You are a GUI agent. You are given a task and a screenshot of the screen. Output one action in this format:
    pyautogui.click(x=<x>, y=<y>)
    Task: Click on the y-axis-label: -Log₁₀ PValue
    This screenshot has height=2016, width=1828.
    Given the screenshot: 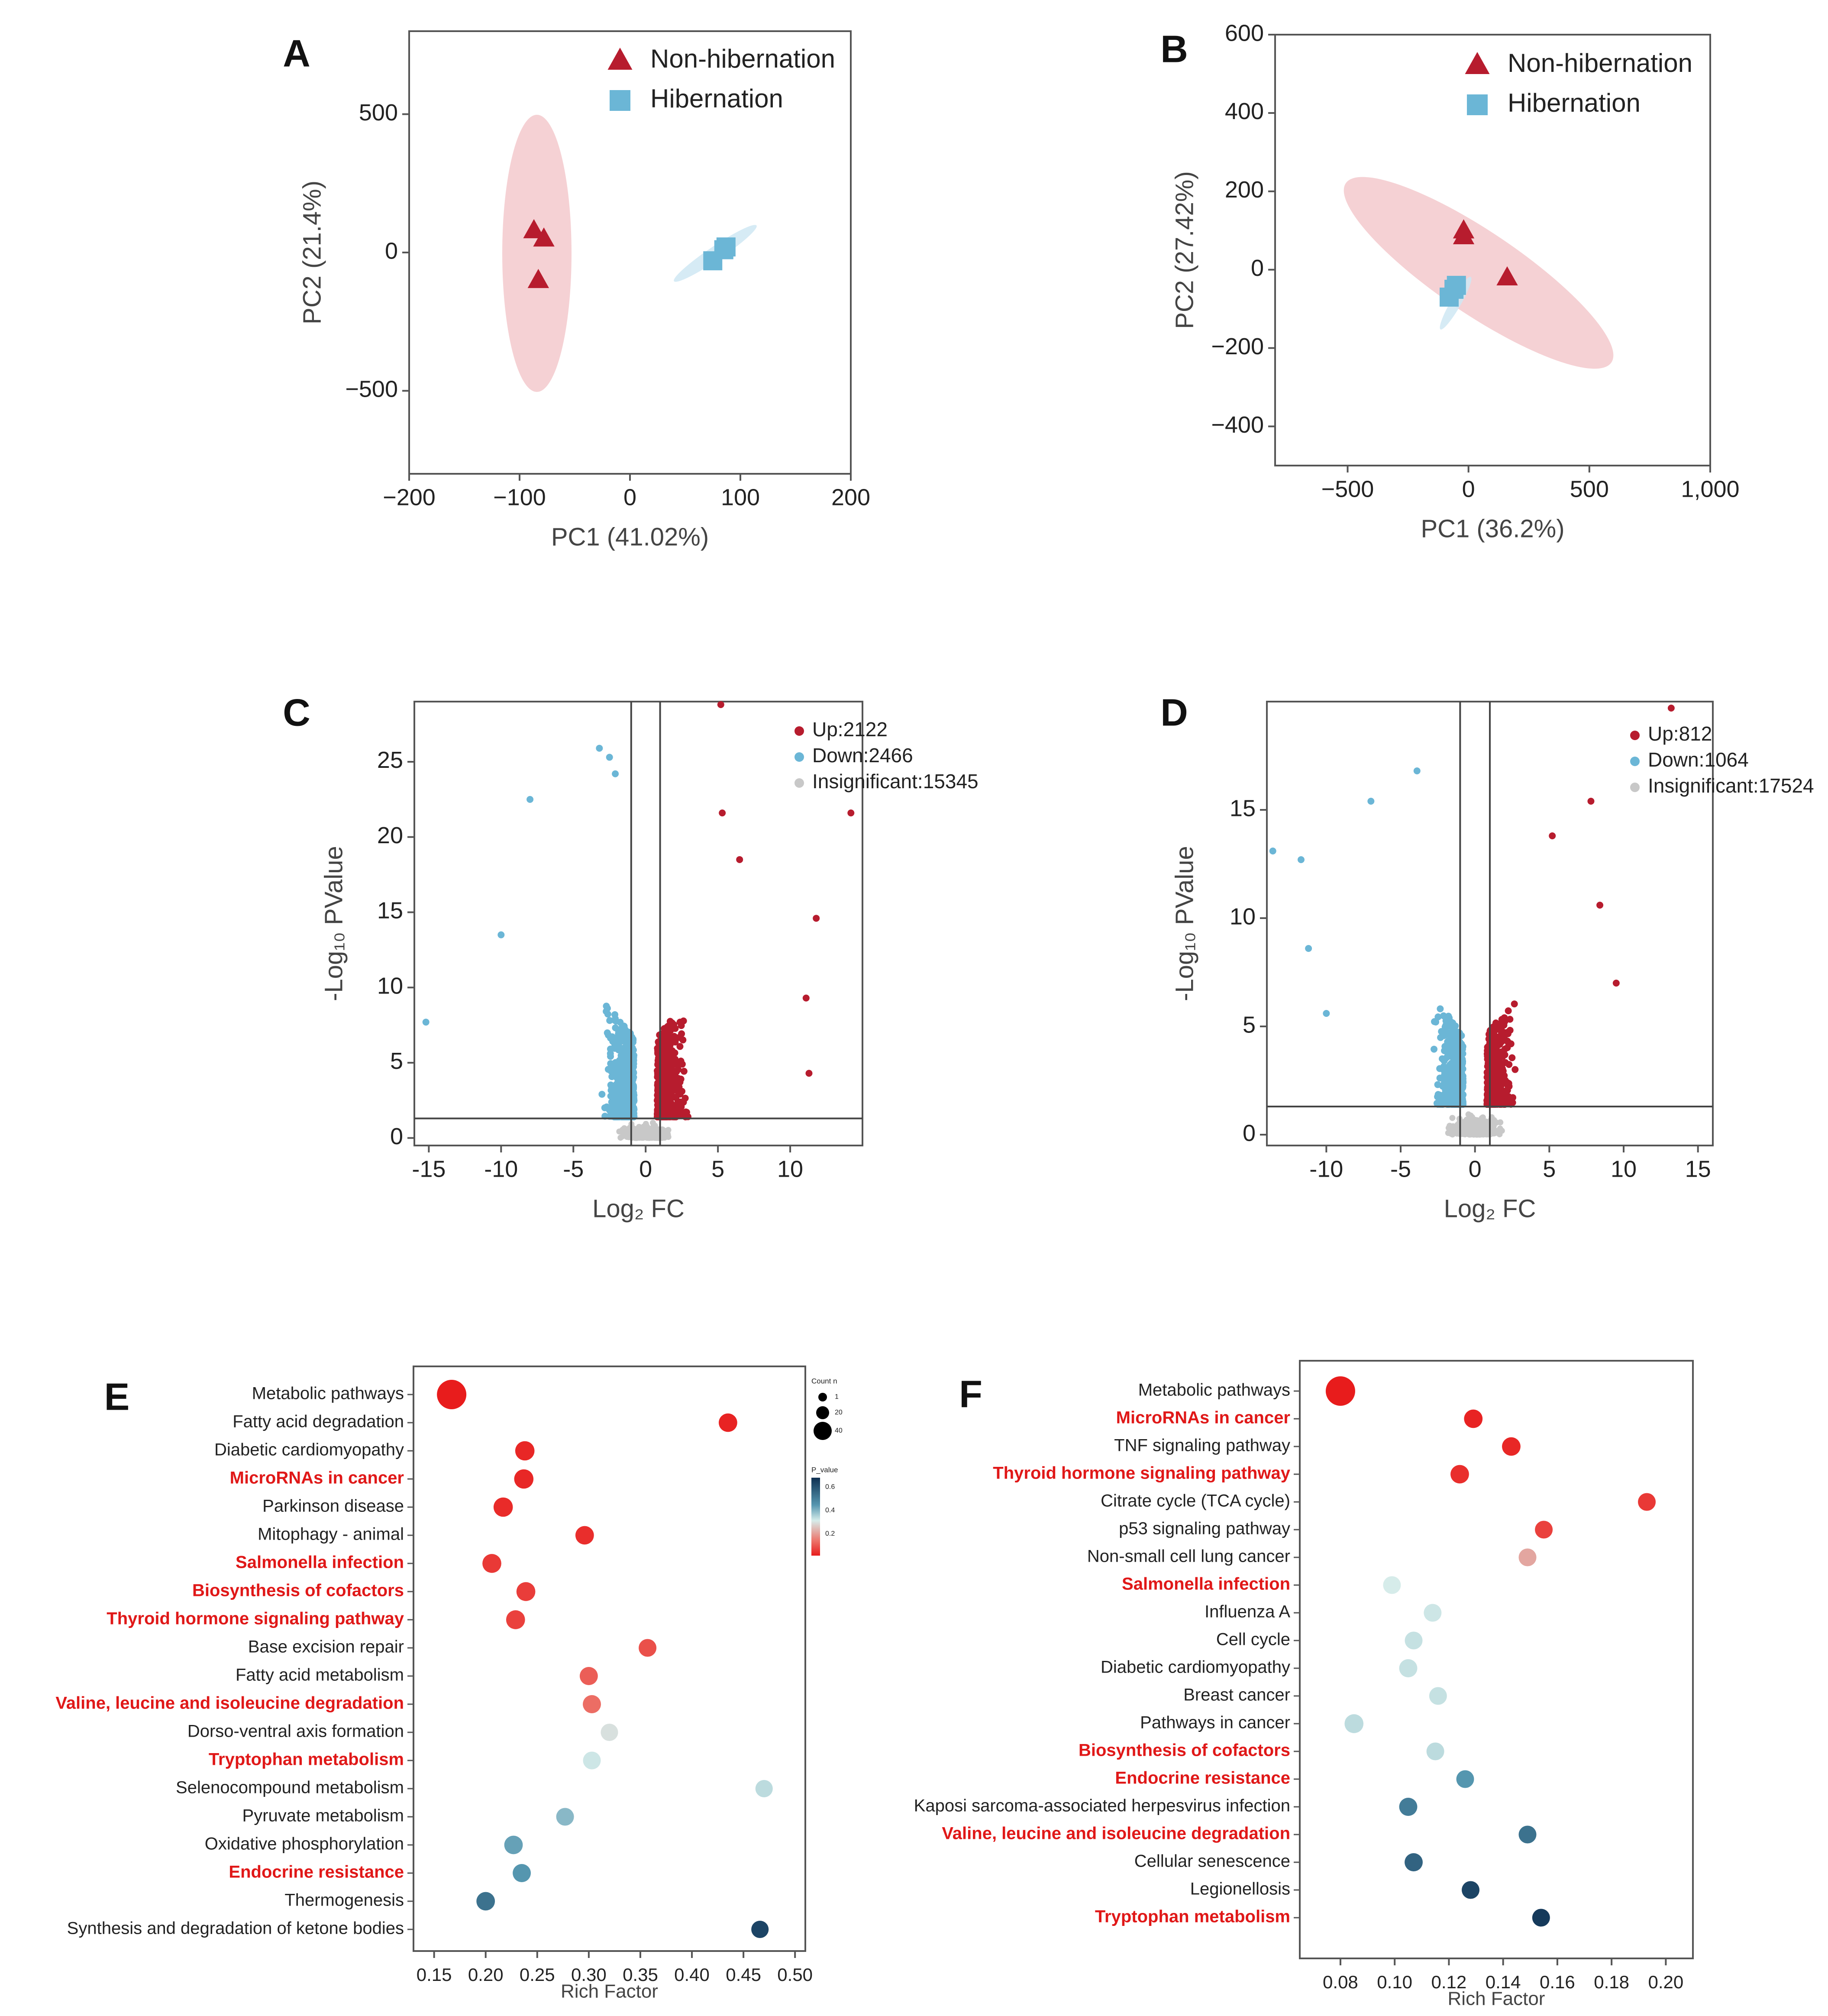 What is the action you would take?
    pyautogui.click(x=334, y=923)
    